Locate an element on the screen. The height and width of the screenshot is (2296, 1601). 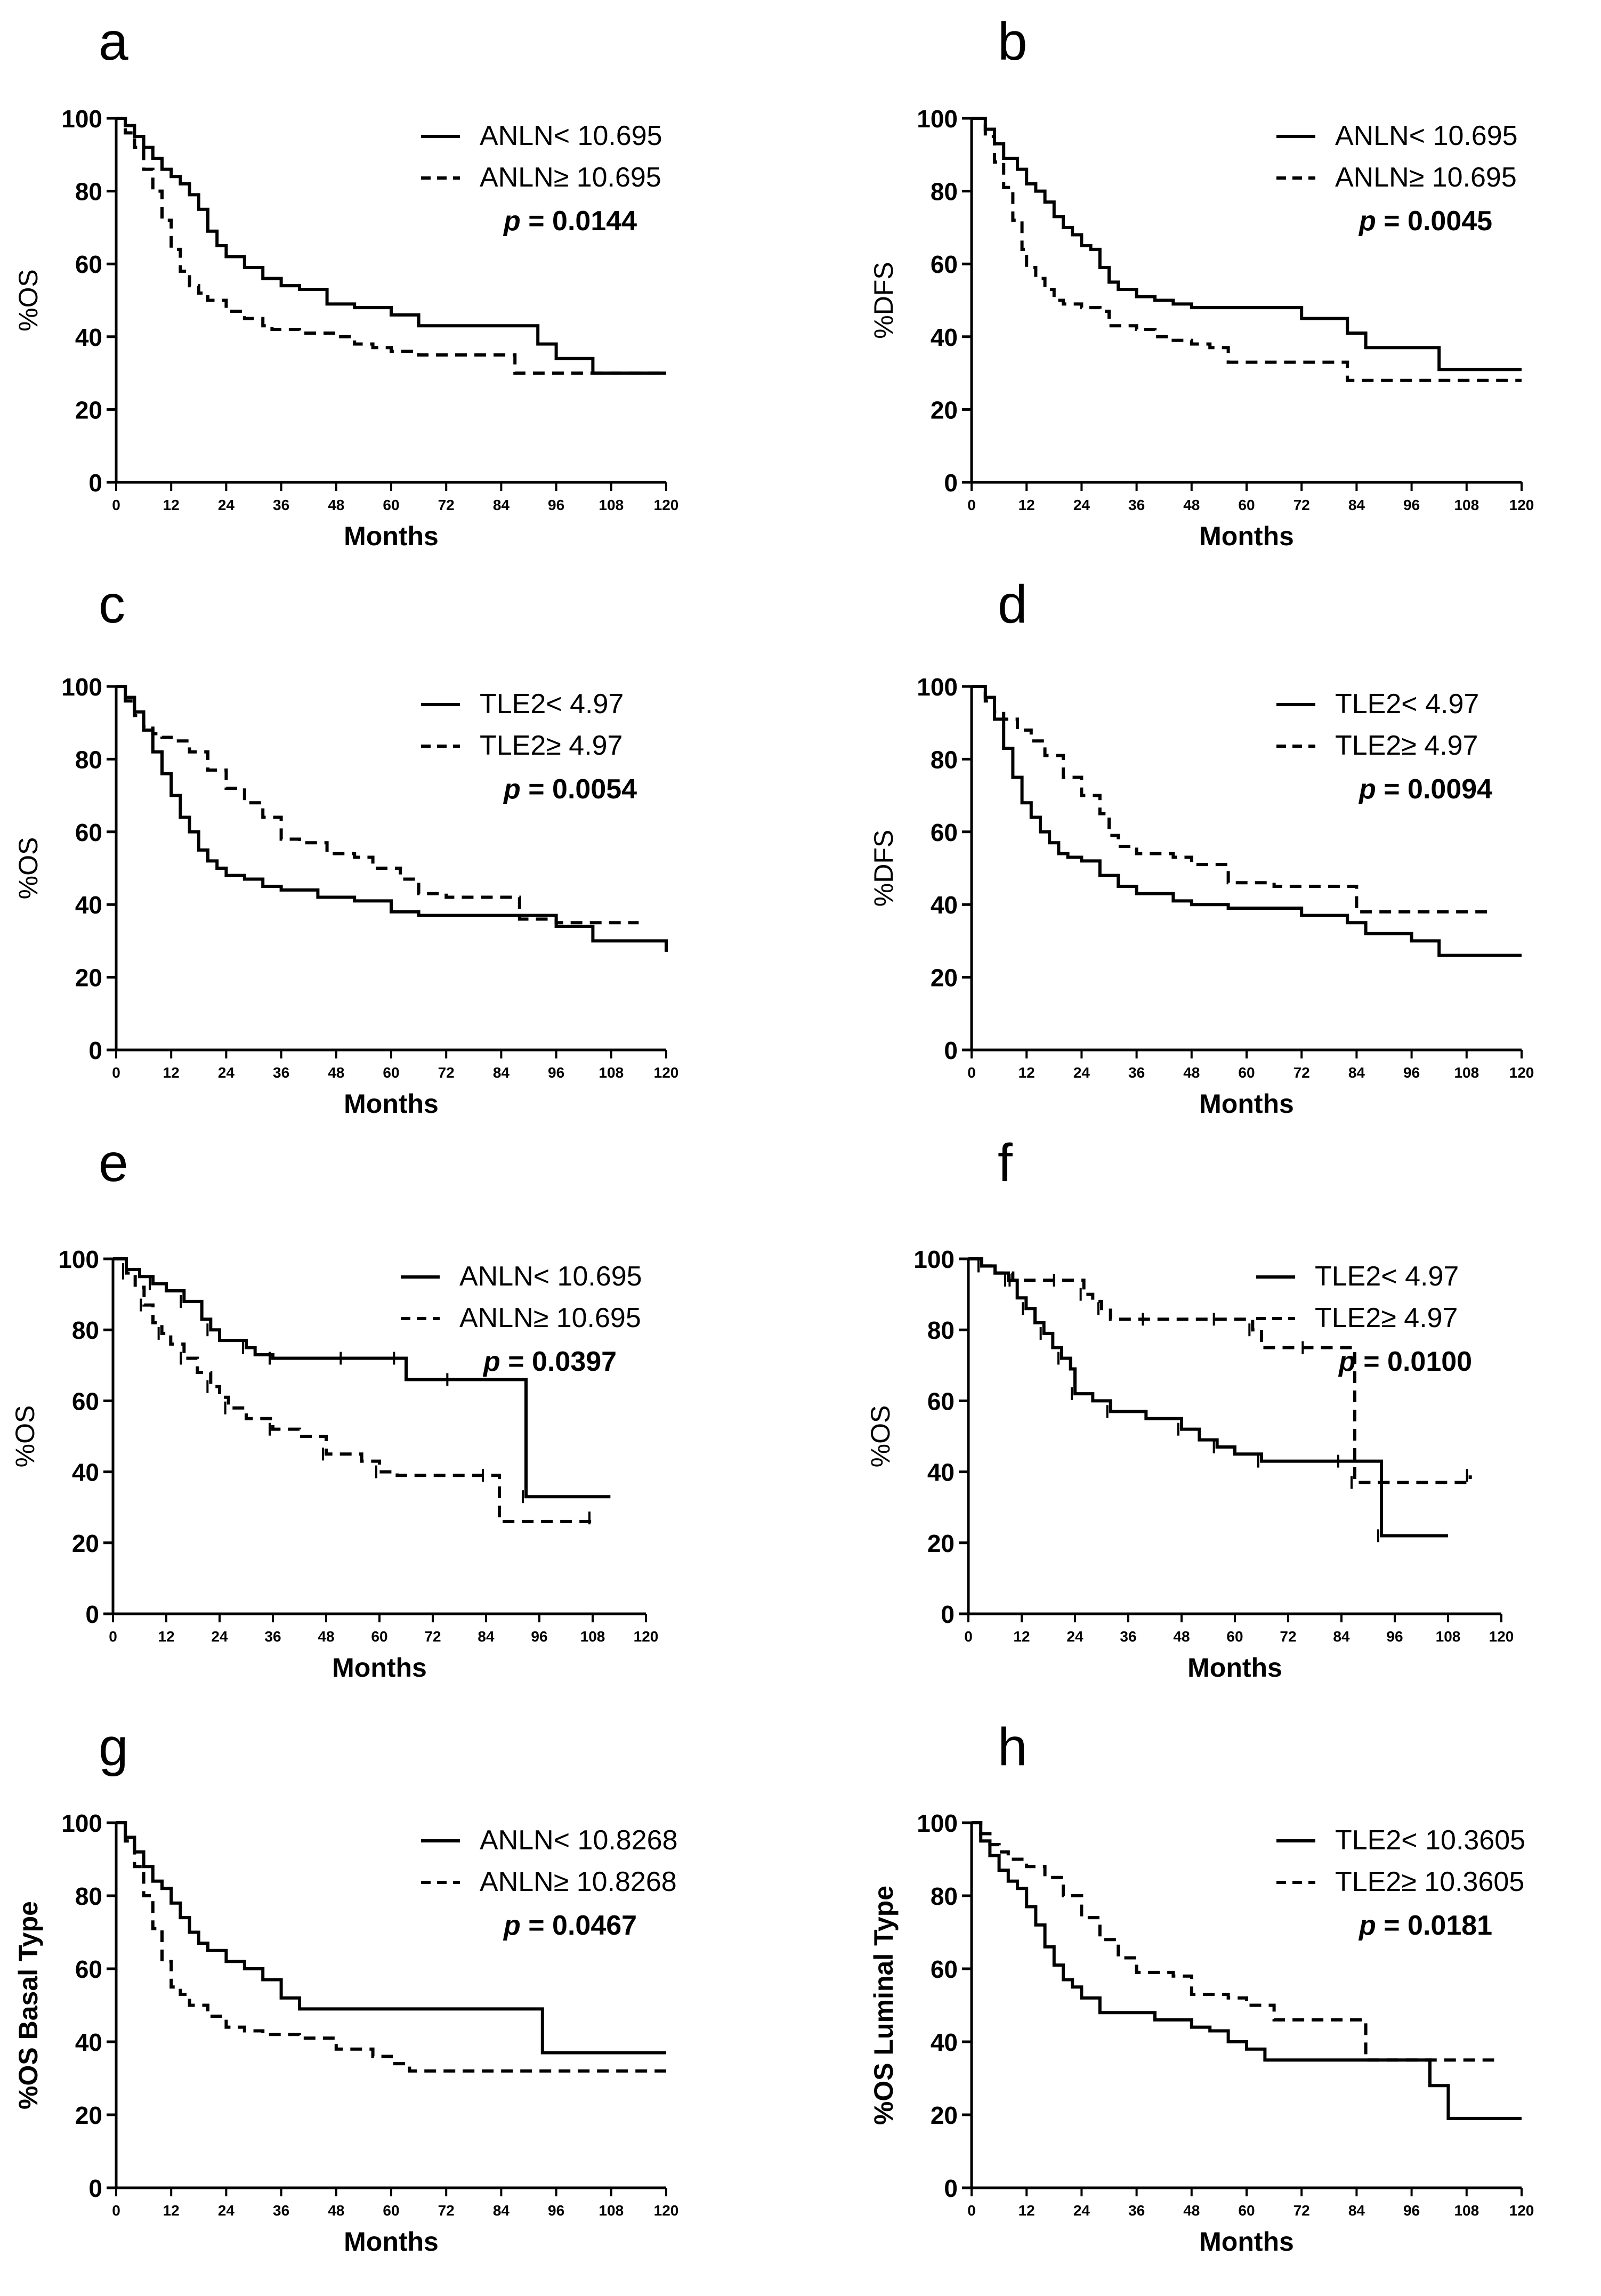
legend-label: ANLN< 10.8268 is located at coordinates (579, 1840).